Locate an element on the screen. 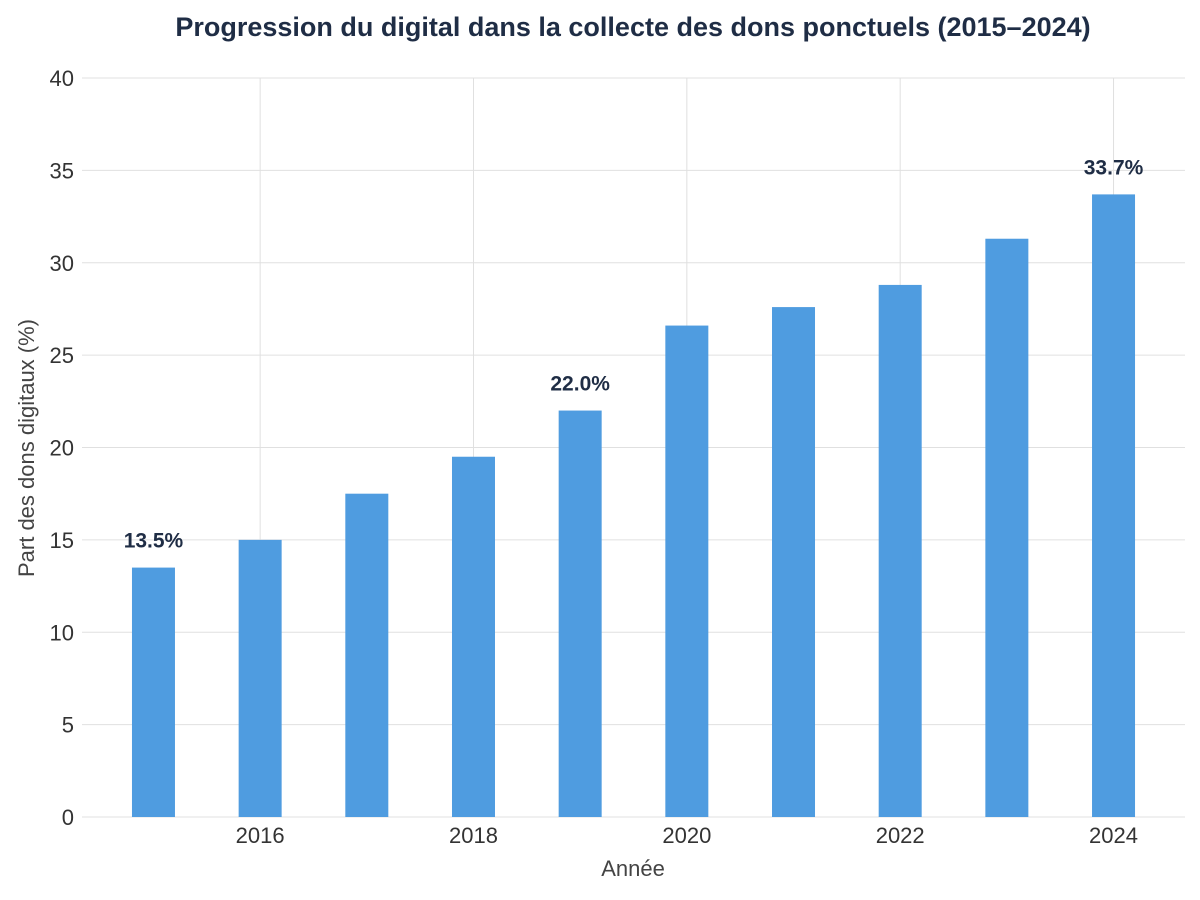 This screenshot has height=900, width=1200. bar-2019 is located at coordinates (580, 613).